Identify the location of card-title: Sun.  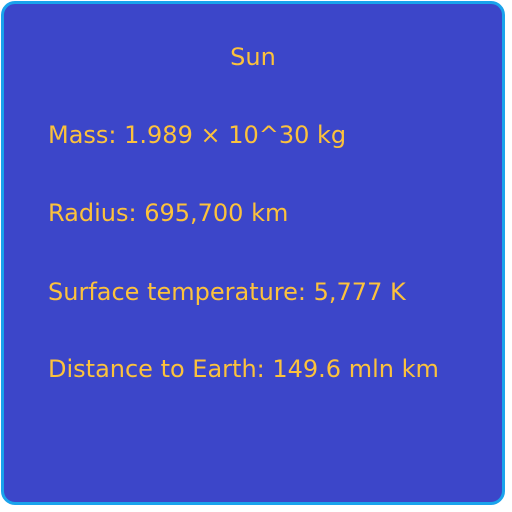
(253, 57).